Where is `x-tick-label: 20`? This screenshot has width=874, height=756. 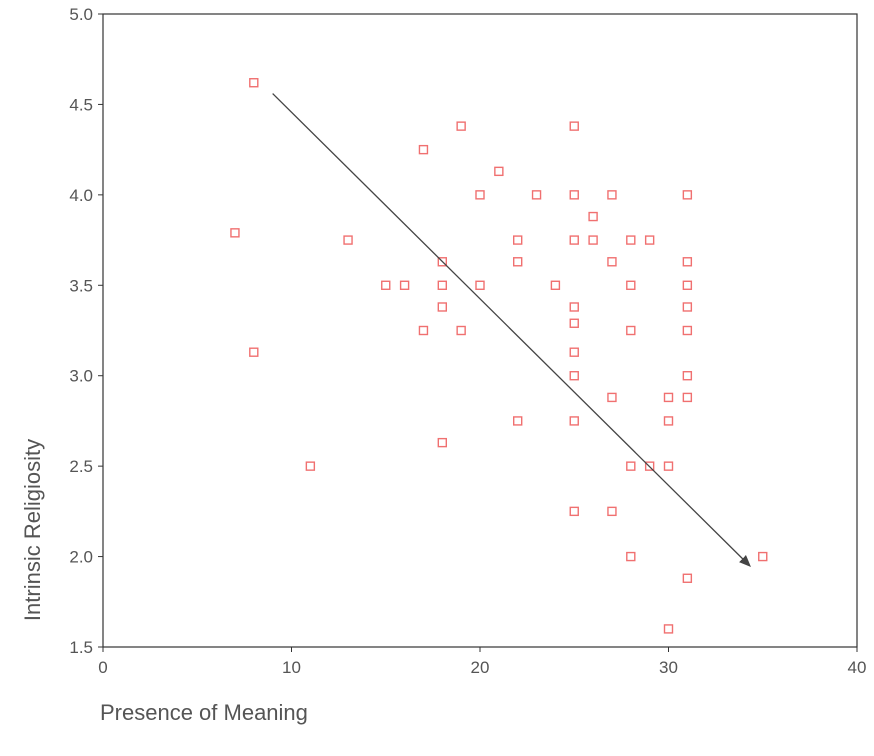 x-tick-label: 20 is located at coordinates (480, 667).